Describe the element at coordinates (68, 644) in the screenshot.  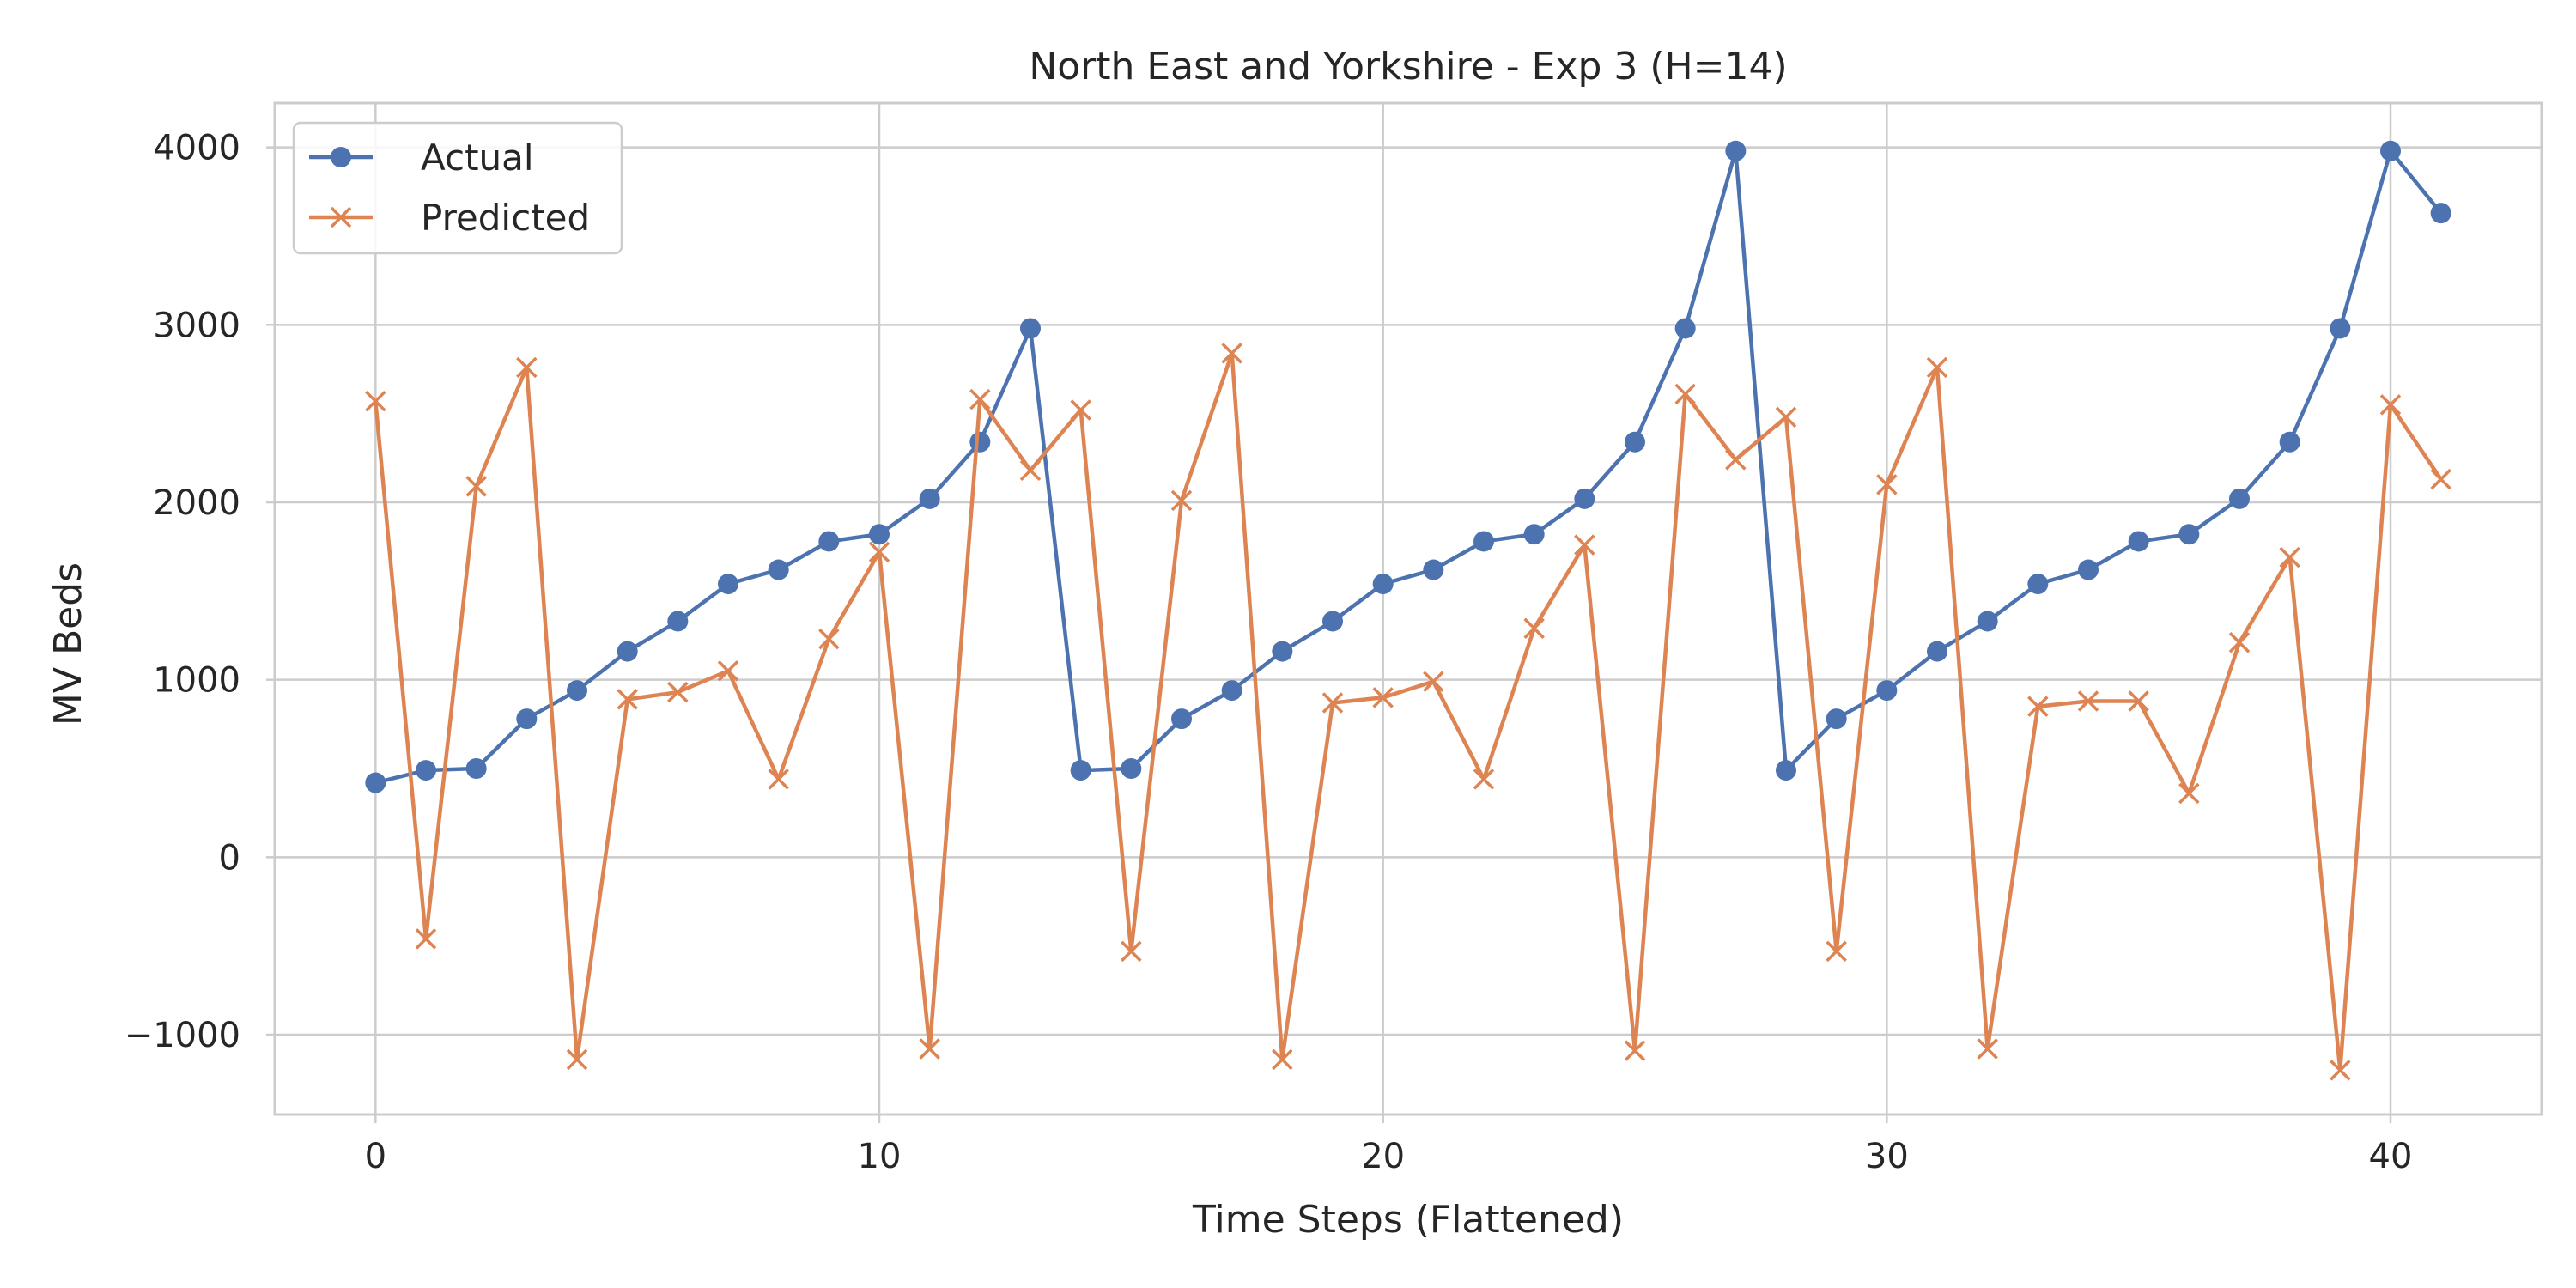
I see `y-axis-label: MV Beds` at that location.